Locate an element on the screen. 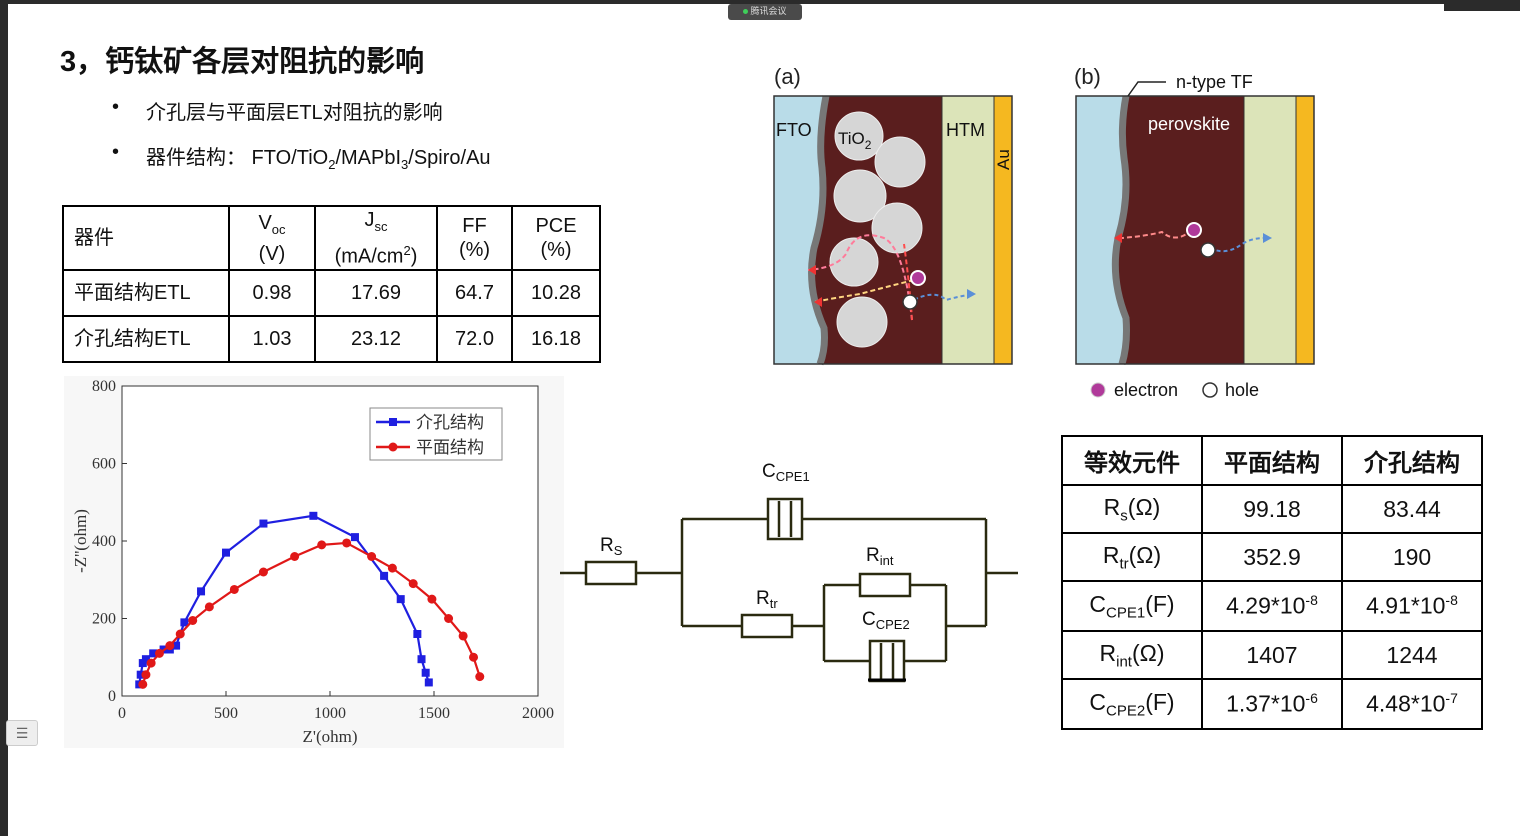 This screenshot has width=1520, height=836. x-tick-label: 1000 is located at coordinates (330, 713).